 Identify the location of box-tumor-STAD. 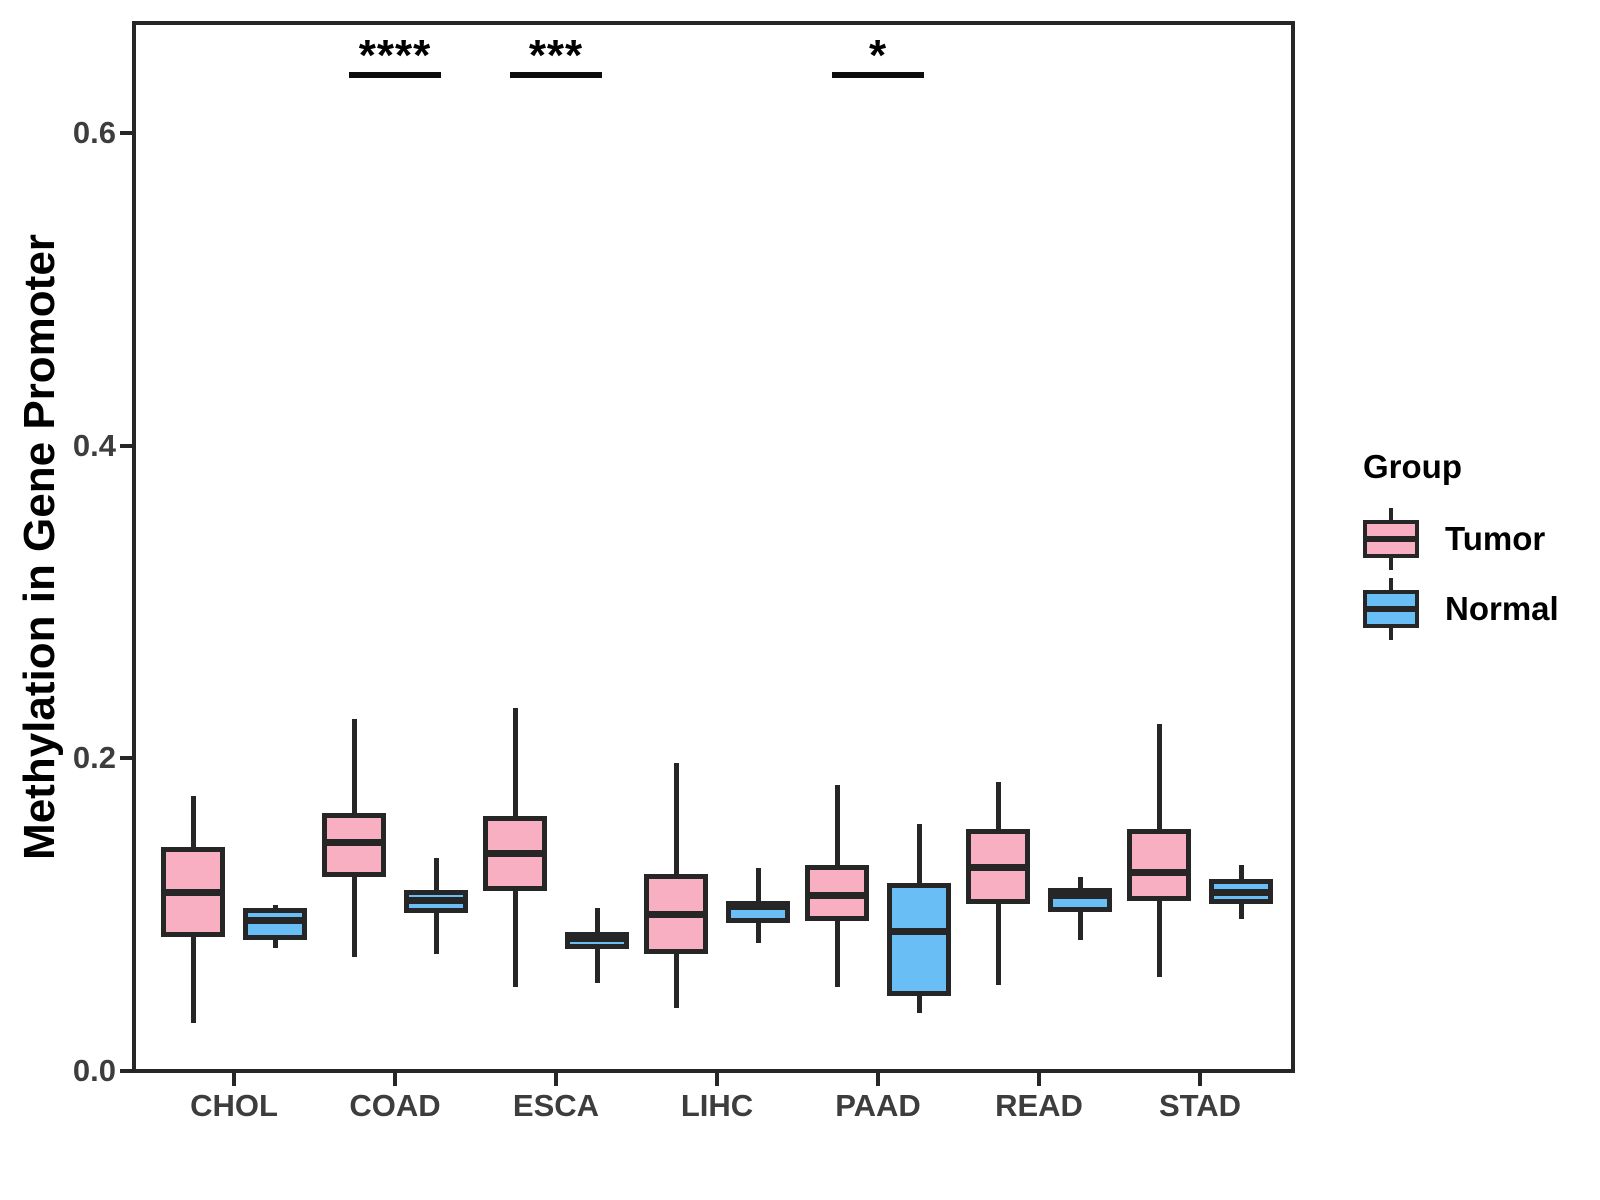
(1159, 864).